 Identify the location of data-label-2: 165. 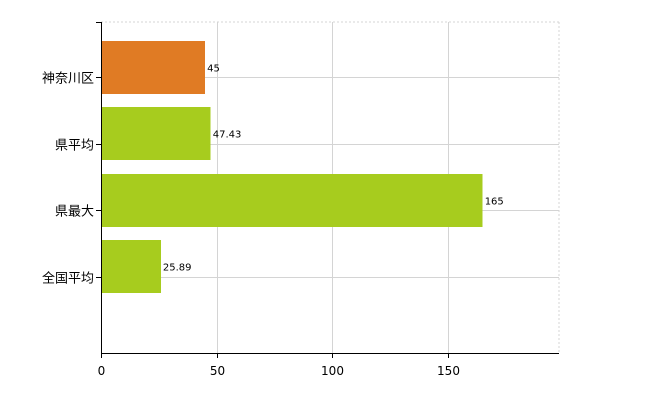
(494, 202).